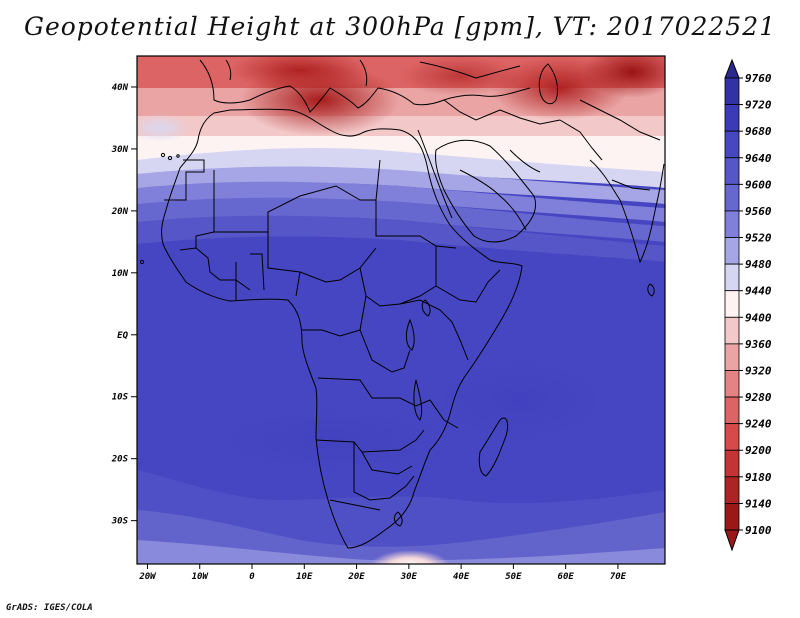 Image resolution: width=800 pixels, height=618 pixels. Describe the element at coordinates (758, 184) in the screenshot. I see `colorbar-label: 9600` at that location.